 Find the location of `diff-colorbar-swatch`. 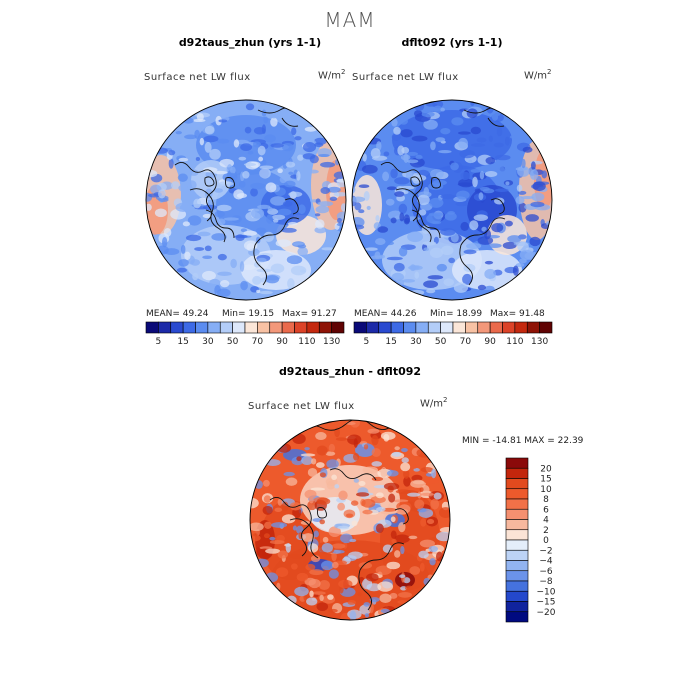

diff-colorbar-swatch is located at coordinates (517, 545).